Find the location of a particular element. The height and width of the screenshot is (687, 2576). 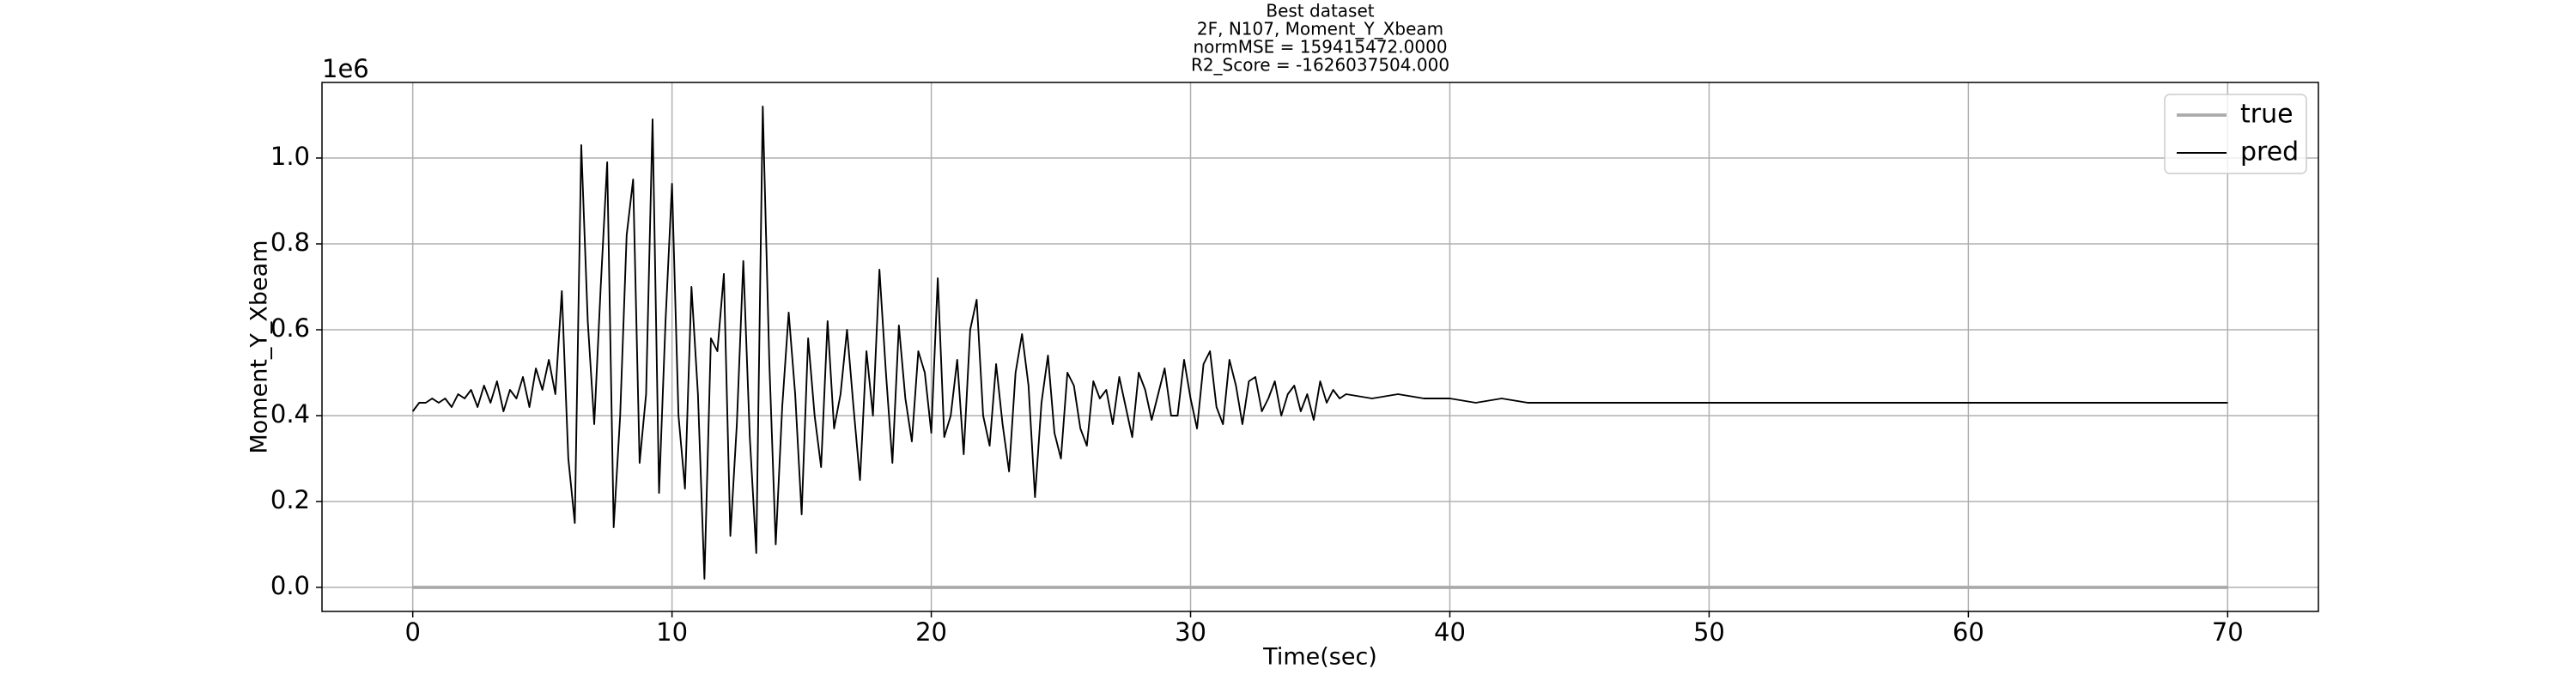

y-tick-label: 1.0 is located at coordinates (290, 156).